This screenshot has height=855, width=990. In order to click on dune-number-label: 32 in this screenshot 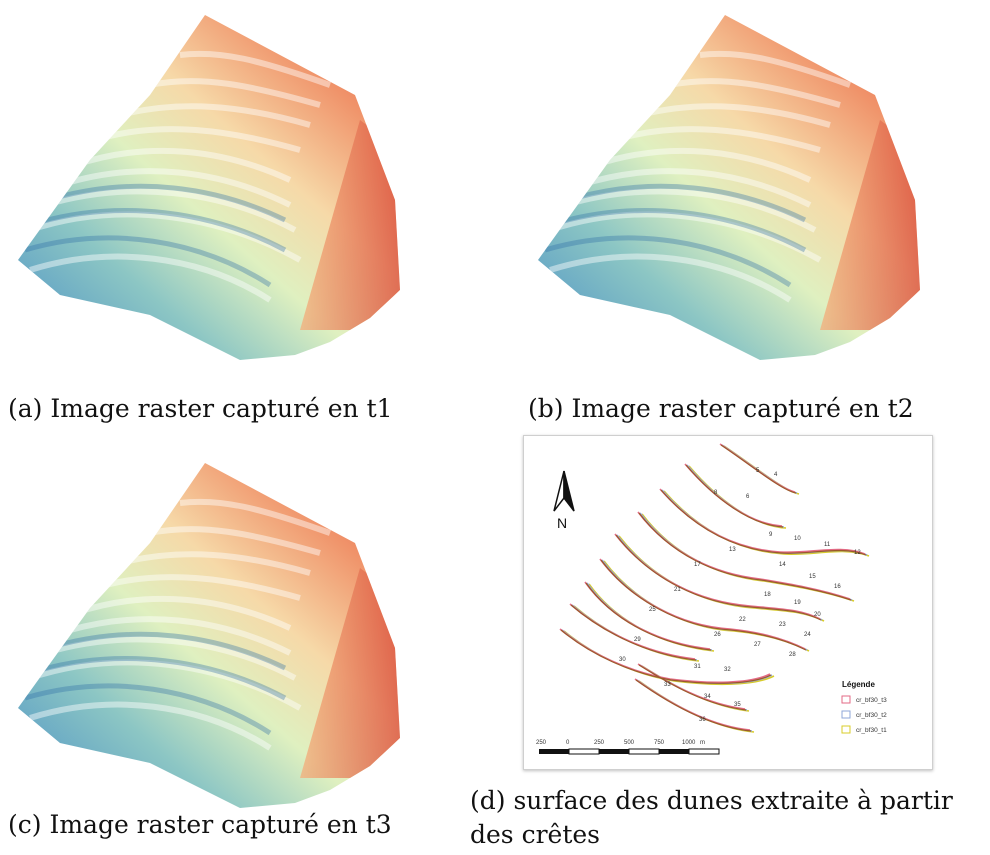, I will do `click(727, 670)`.